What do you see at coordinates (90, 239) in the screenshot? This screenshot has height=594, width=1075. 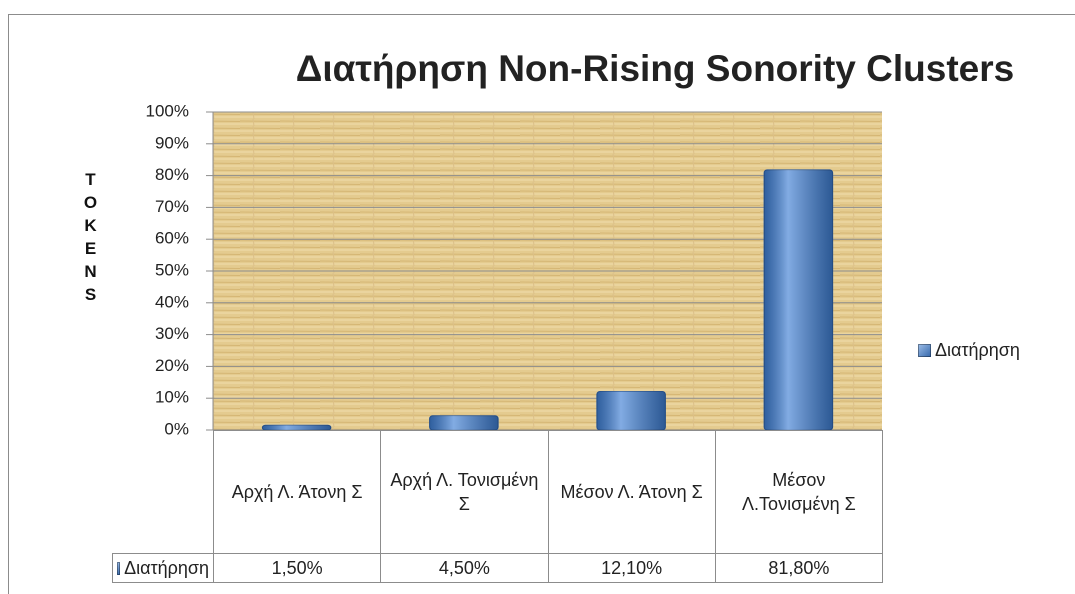 I see `y-axis-label: TOKENS` at bounding box center [90, 239].